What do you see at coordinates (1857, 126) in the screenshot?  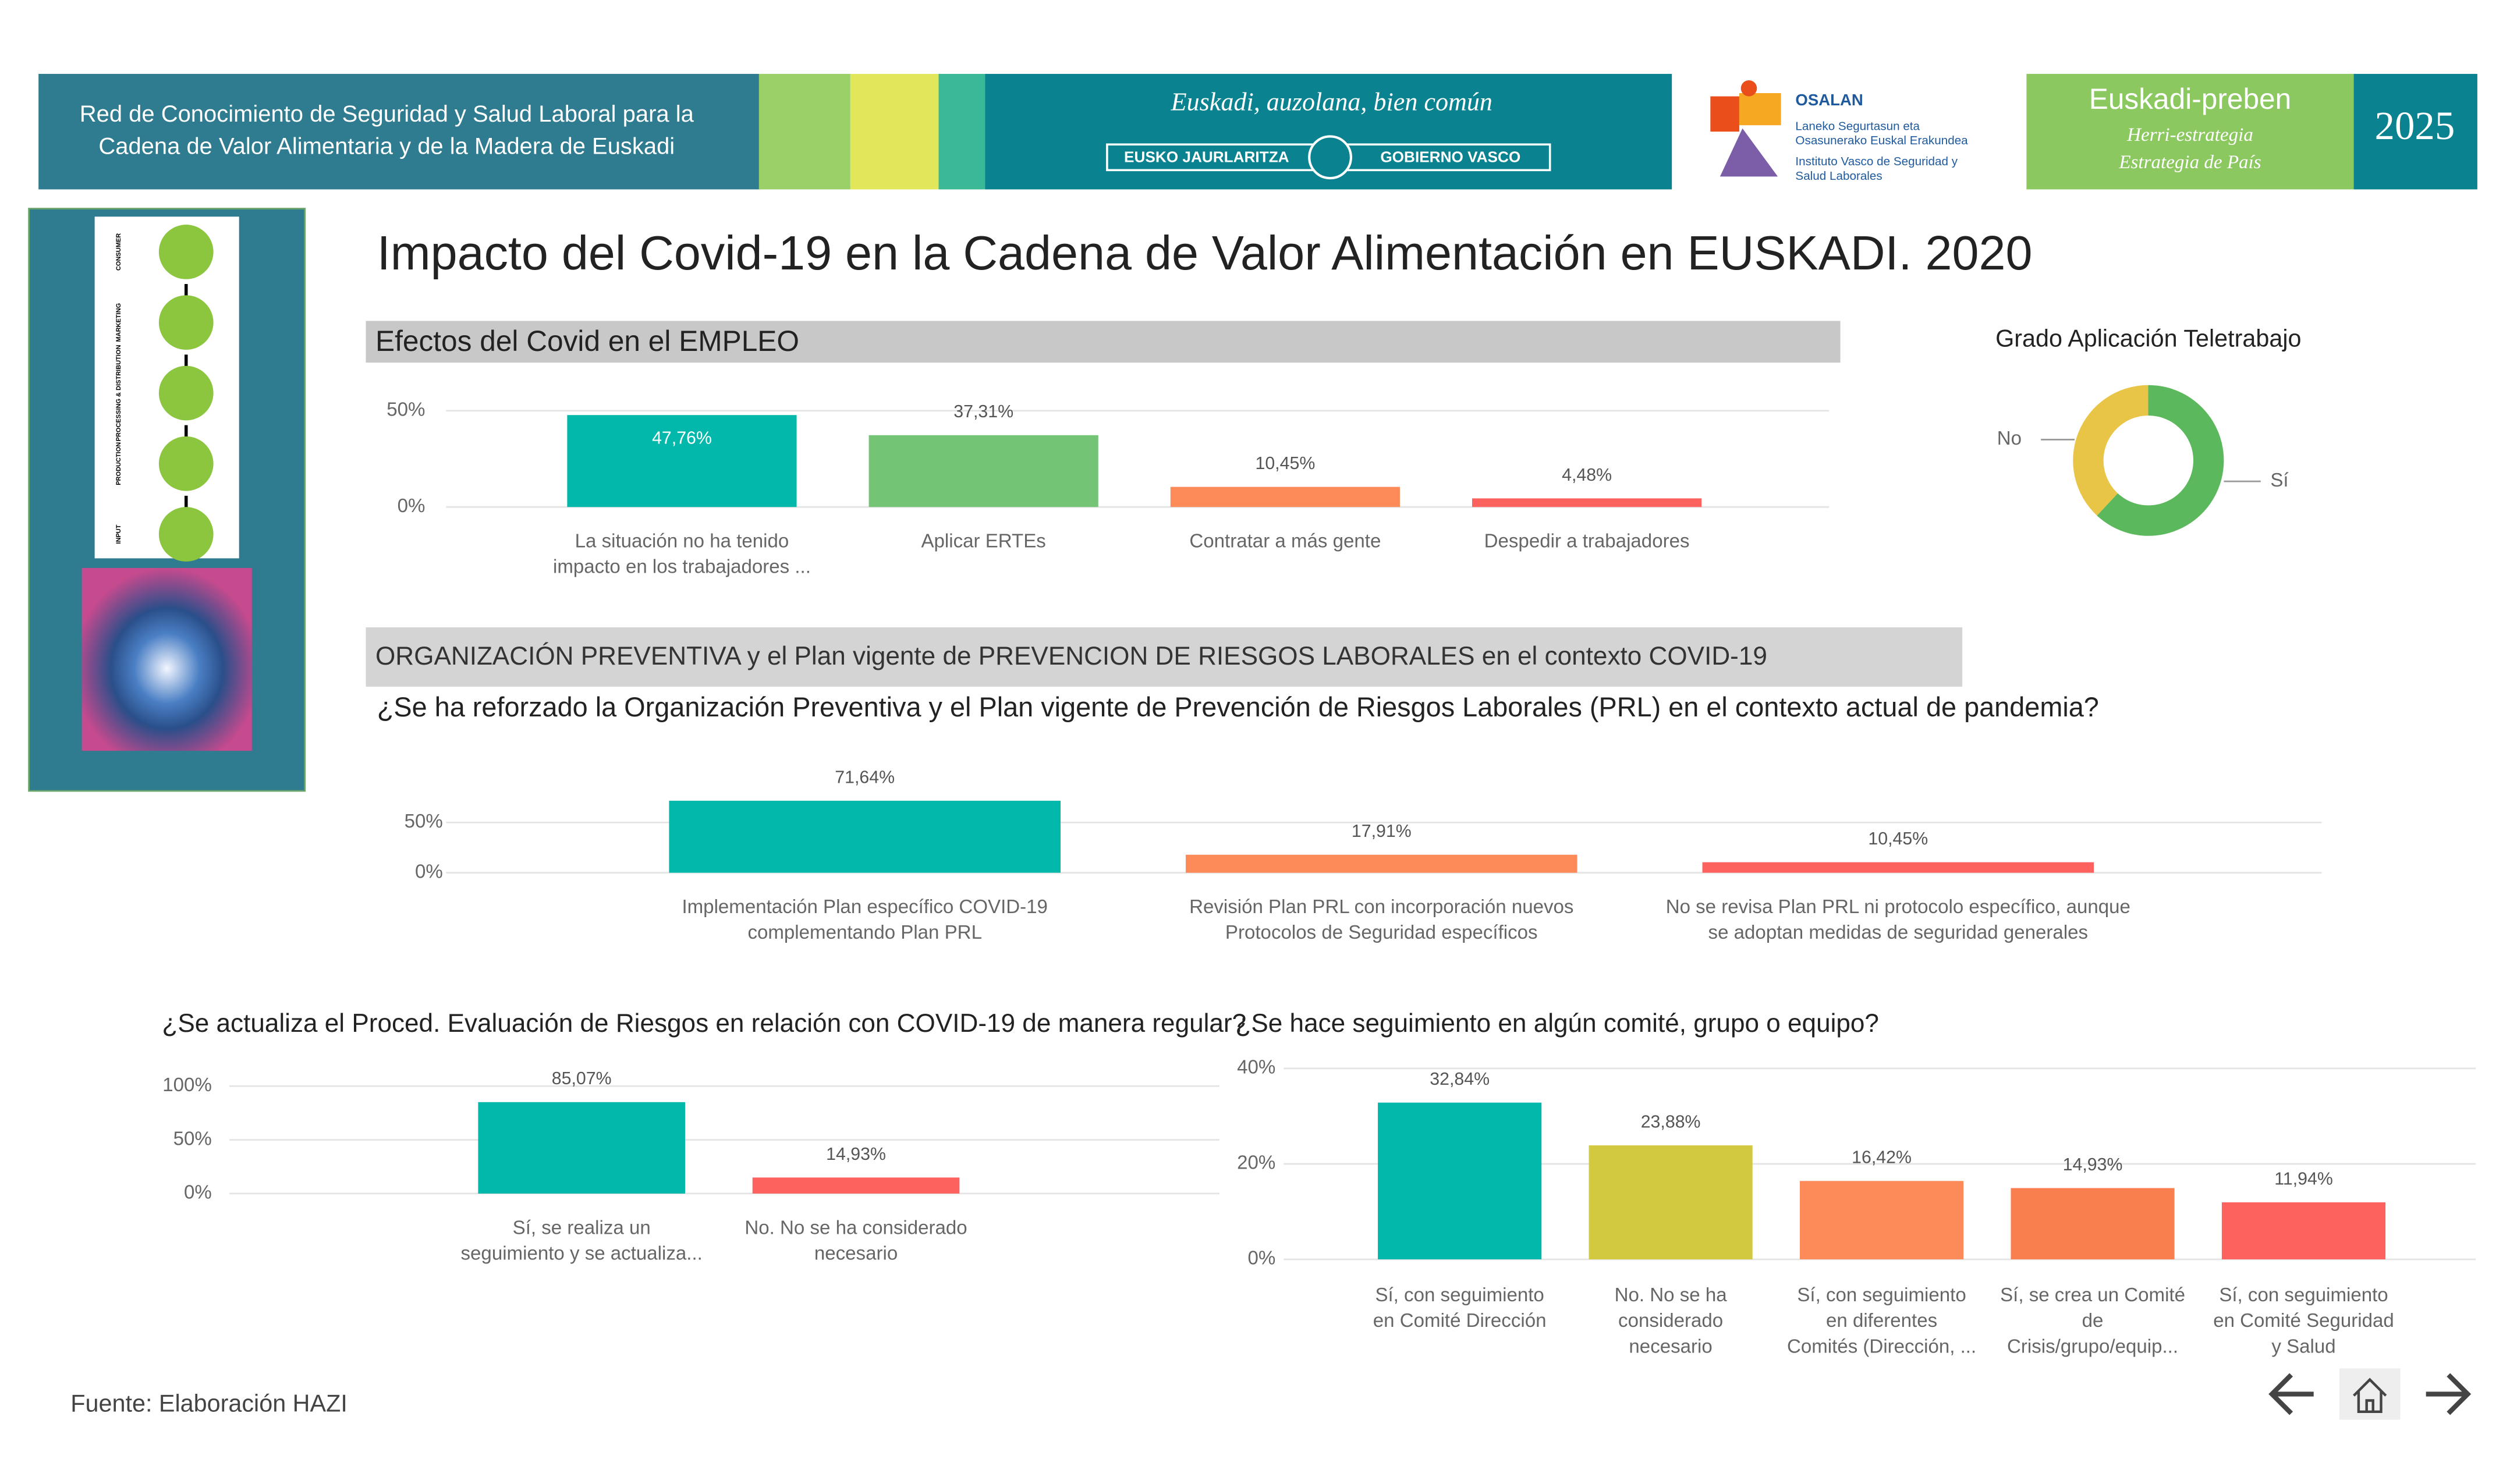 I see `osalan-text: Laneko Segurtasun eta` at bounding box center [1857, 126].